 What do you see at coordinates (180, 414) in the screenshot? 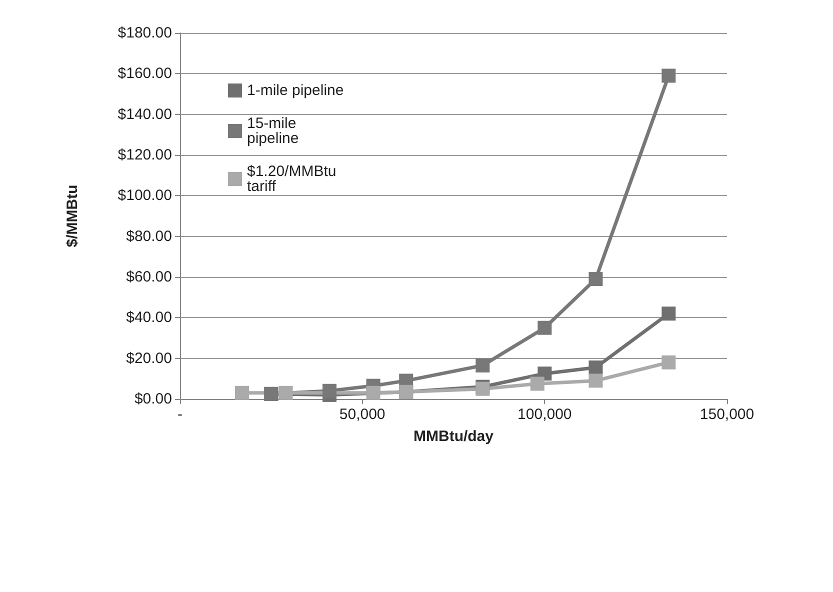
I see `x-tick-label: -` at bounding box center [180, 414].